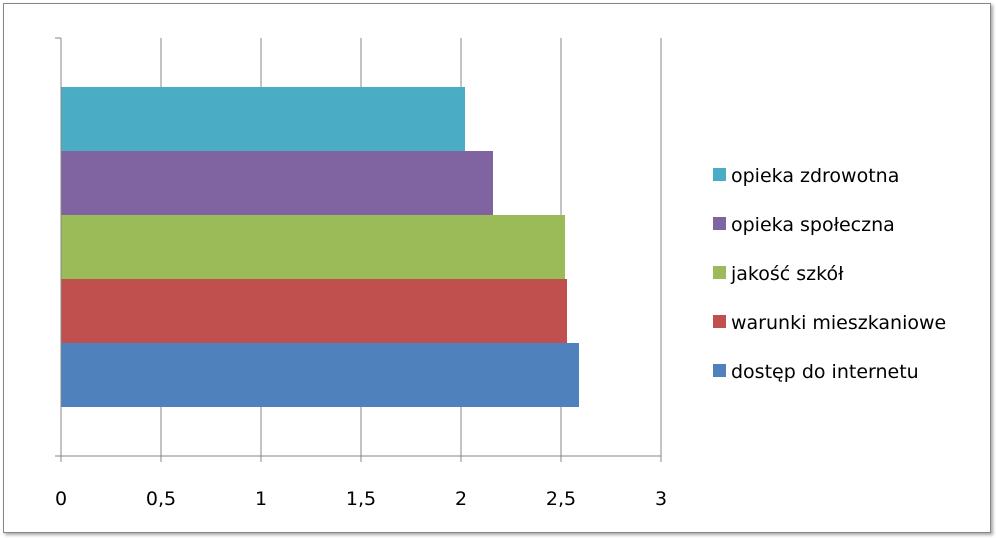 The height and width of the screenshot is (538, 996). Describe the element at coordinates (787, 274) in the screenshot. I see `legend-label: jakość szkół` at that location.